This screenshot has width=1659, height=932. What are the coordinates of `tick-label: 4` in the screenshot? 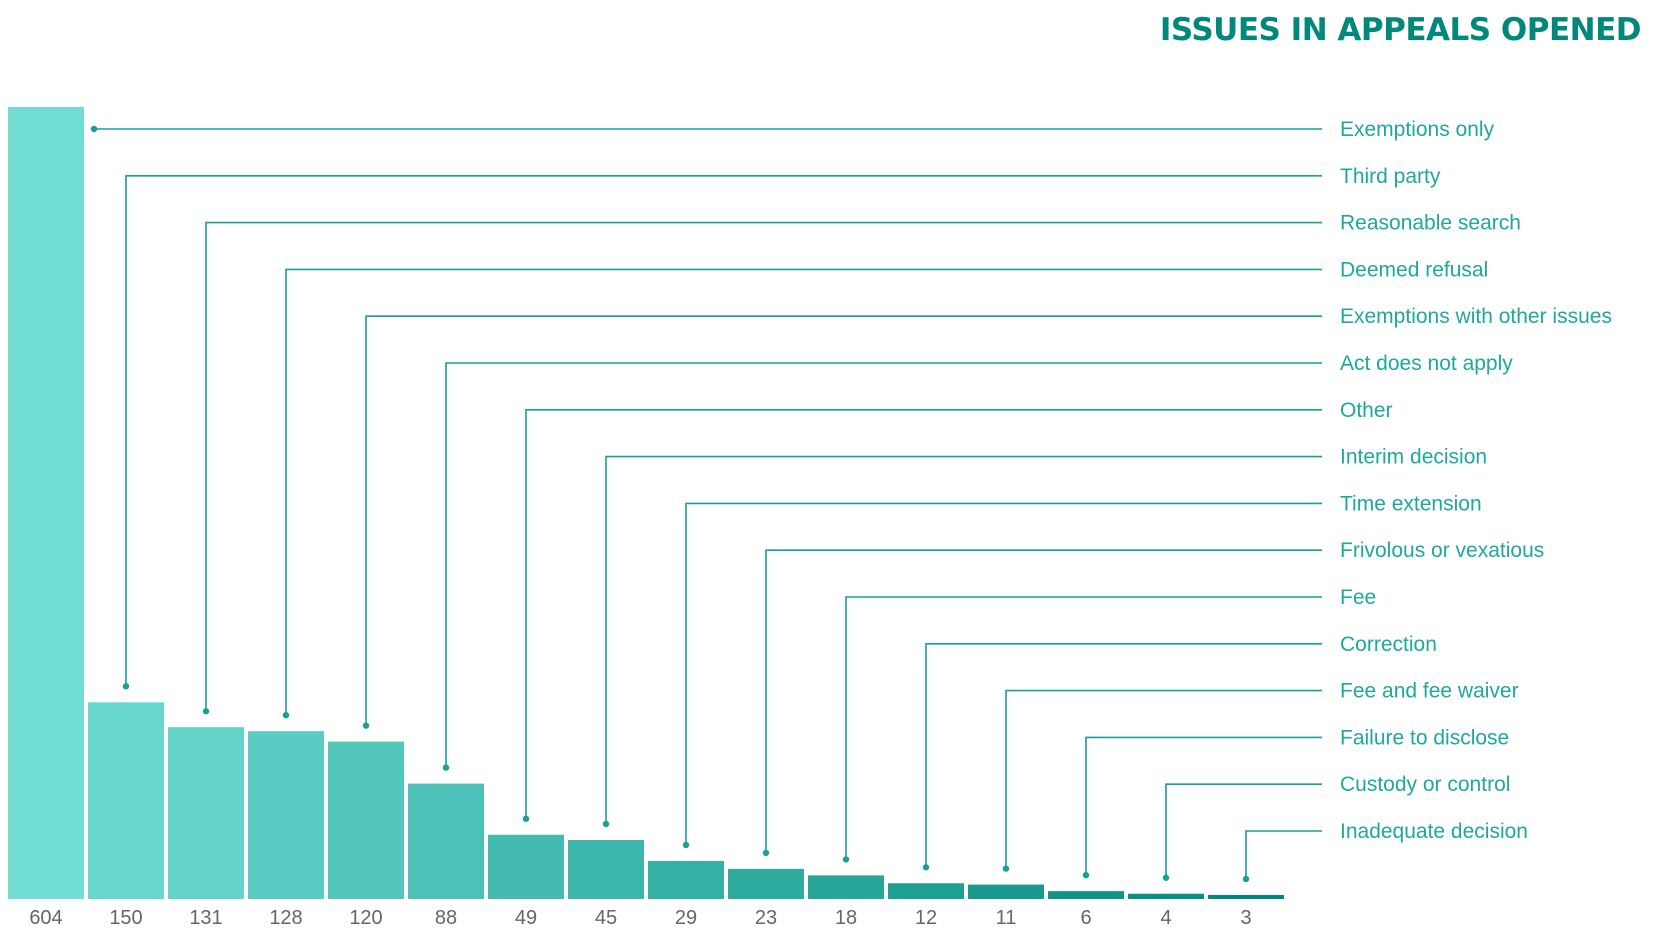 It's located at (1165, 918).